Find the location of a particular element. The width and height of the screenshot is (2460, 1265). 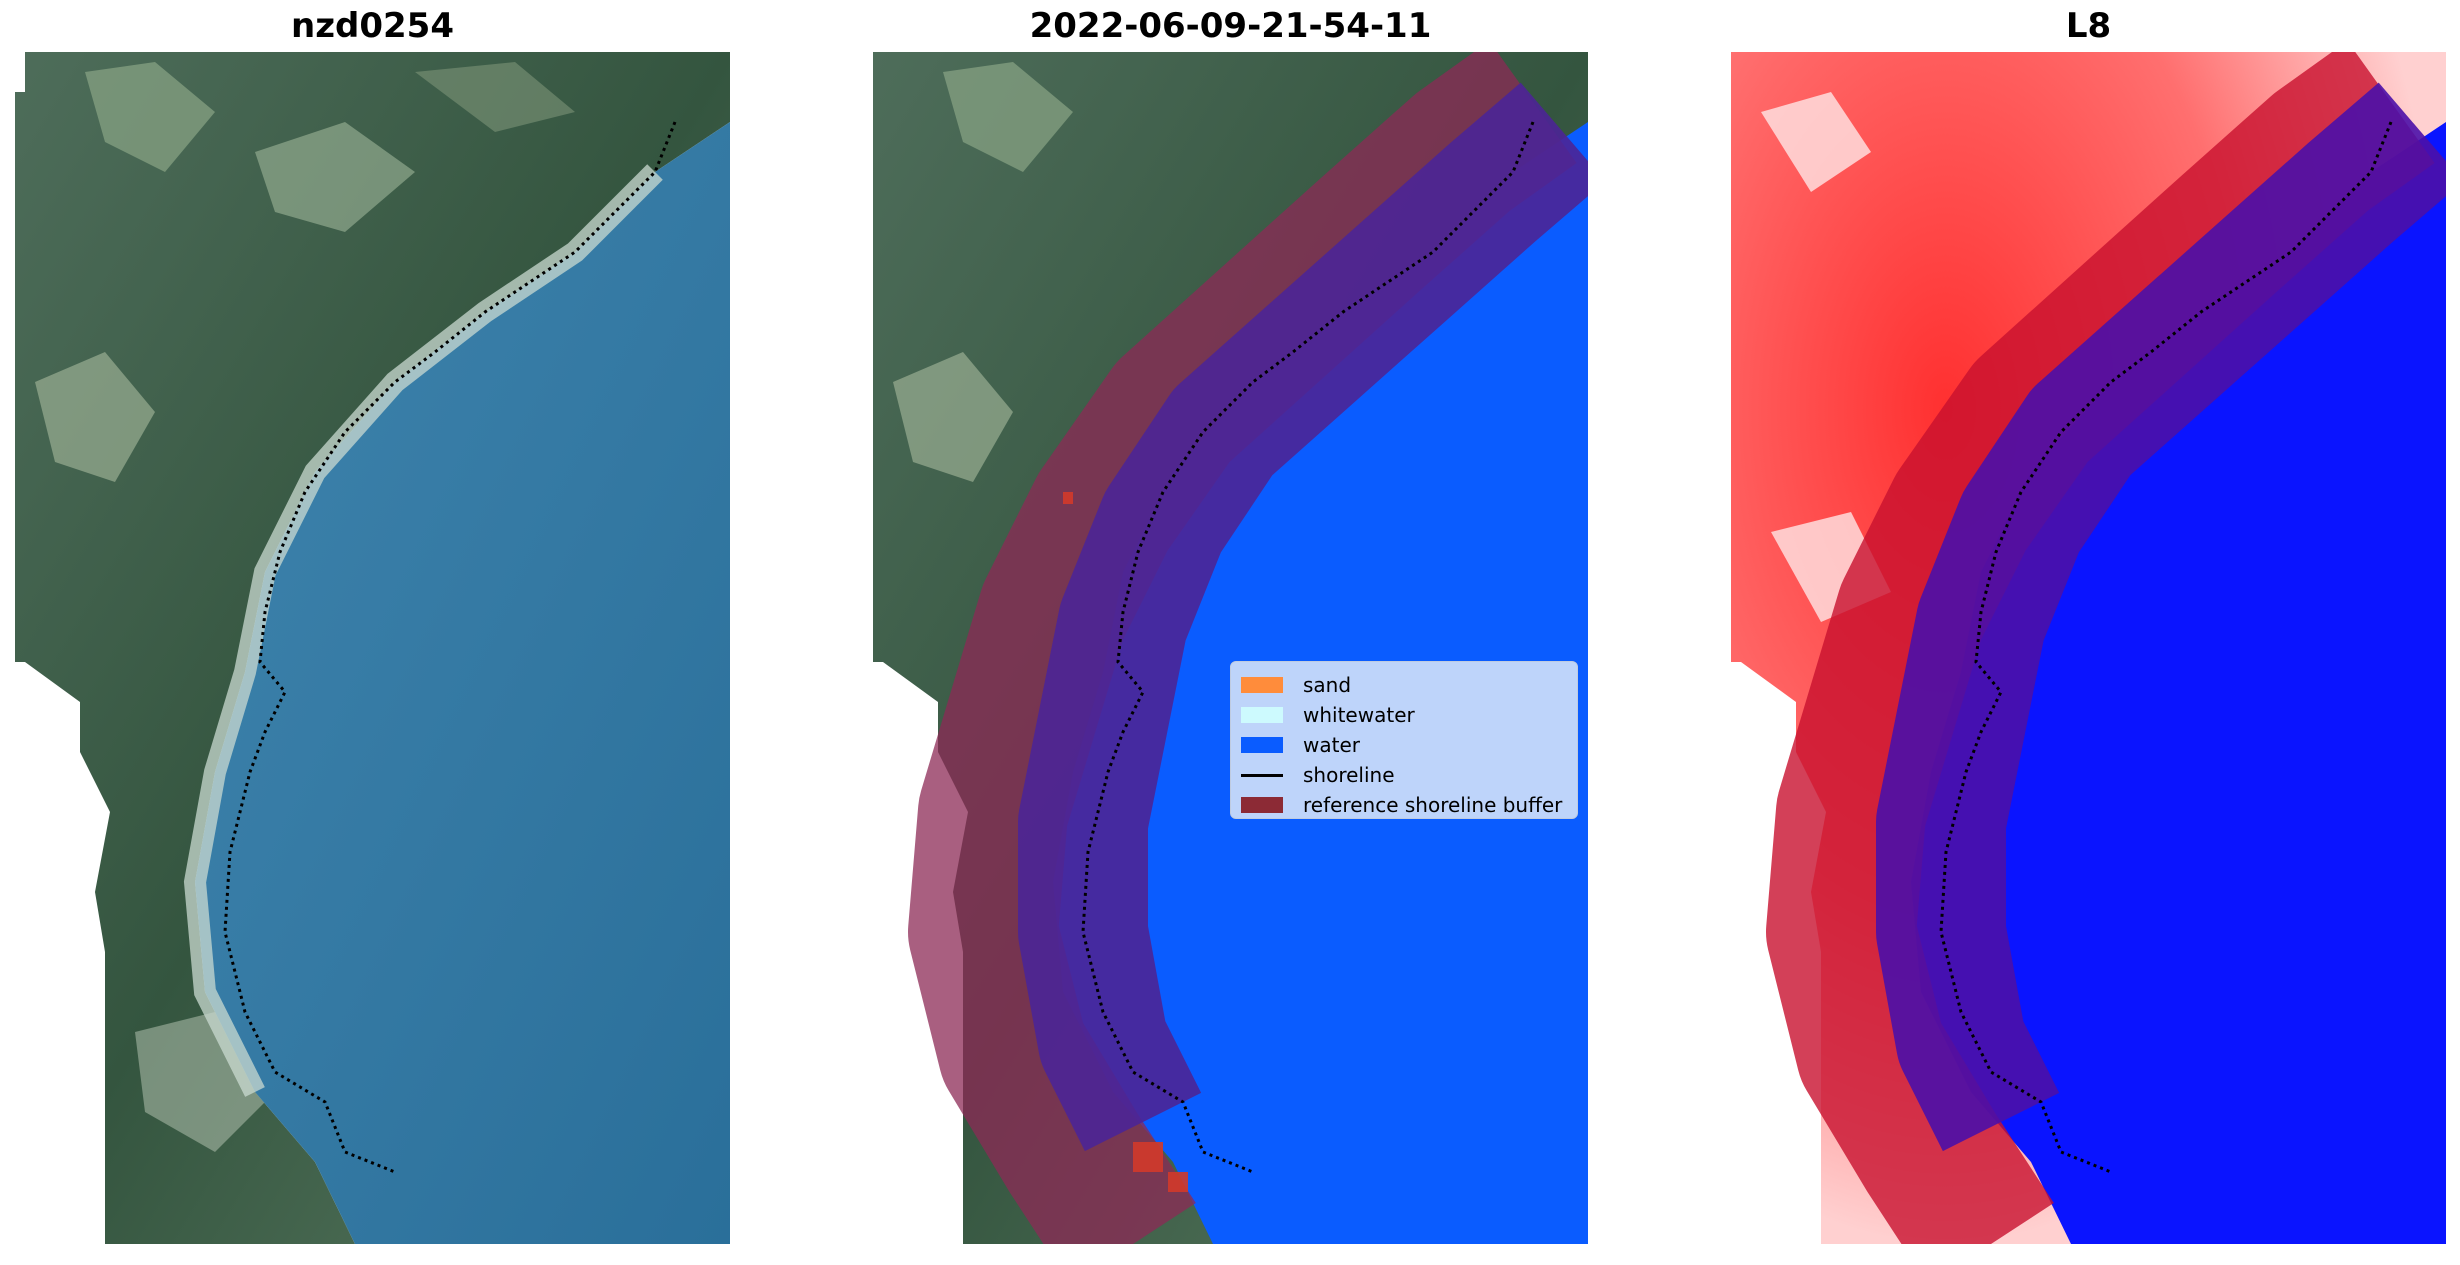

legend-item-water: water is located at coordinates (1404, 745).